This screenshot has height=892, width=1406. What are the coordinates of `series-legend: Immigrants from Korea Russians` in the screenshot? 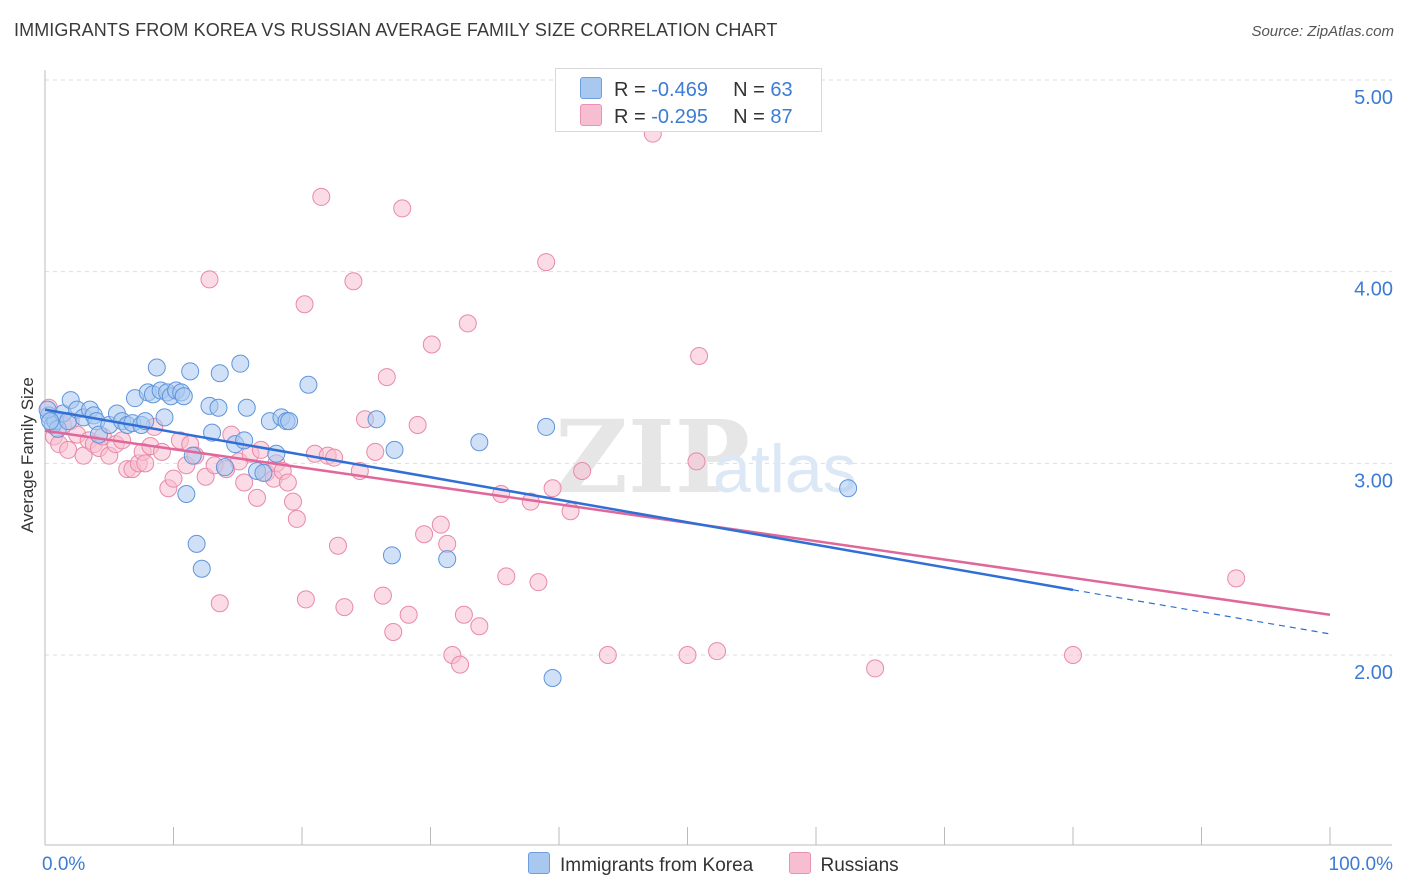 It's located at (728, 864).